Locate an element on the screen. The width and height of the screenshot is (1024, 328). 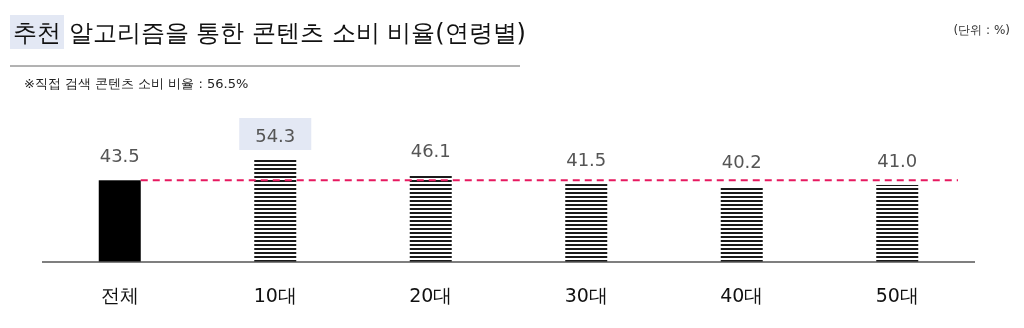
x-tick-label: 30대 is located at coordinates (586, 295).